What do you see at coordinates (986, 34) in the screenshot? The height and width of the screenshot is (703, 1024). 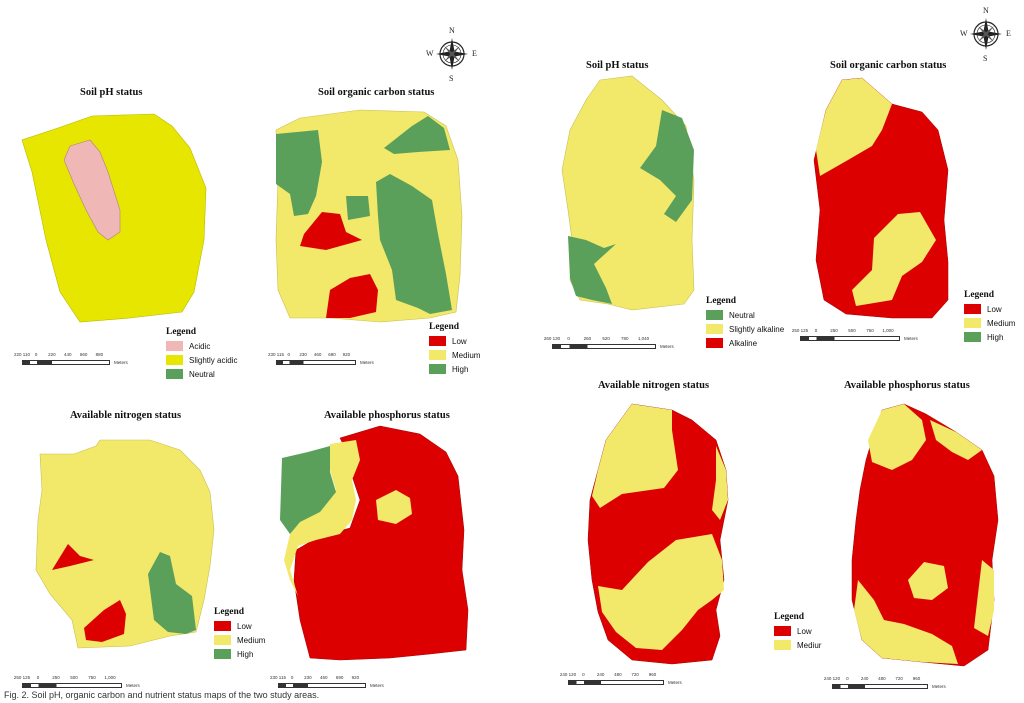 I see `compass-icon` at bounding box center [986, 34].